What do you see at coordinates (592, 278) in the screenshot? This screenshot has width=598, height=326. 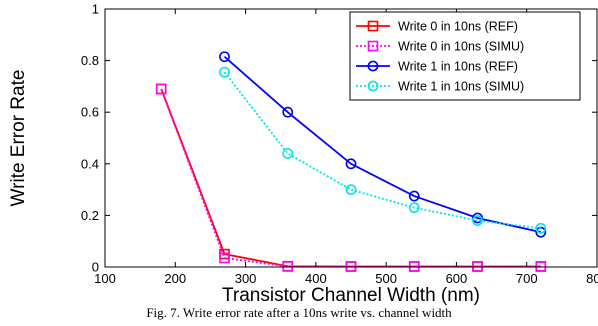 I see `x-tick-label: 800` at bounding box center [592, 278].